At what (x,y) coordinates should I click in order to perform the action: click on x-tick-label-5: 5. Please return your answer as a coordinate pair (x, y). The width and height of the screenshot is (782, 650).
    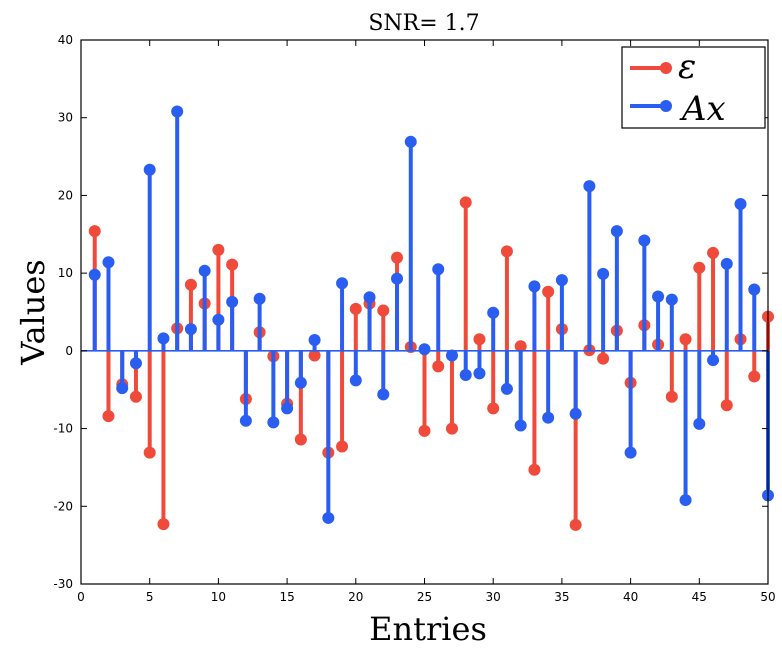
    Looking at the image, I should click on (150, 597).